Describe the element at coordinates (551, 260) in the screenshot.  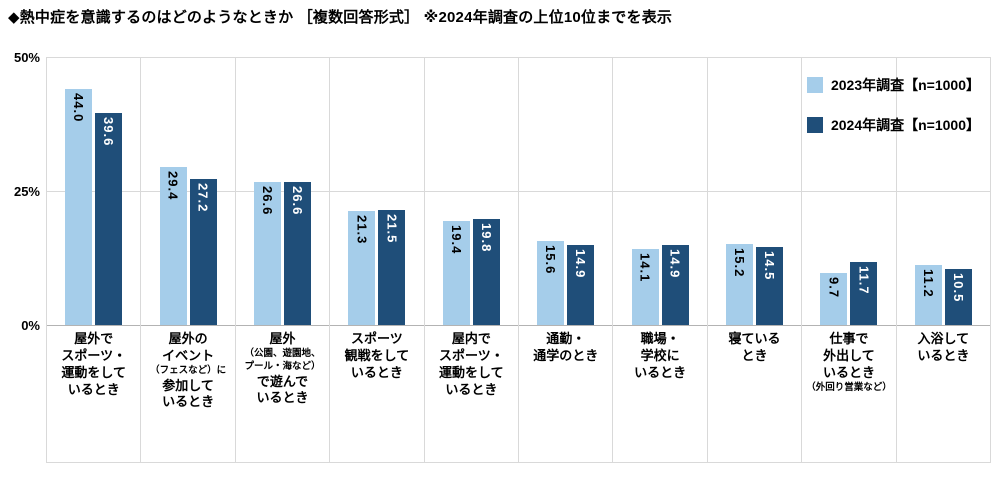
I see `bar-value-label: 15.6` at that location.